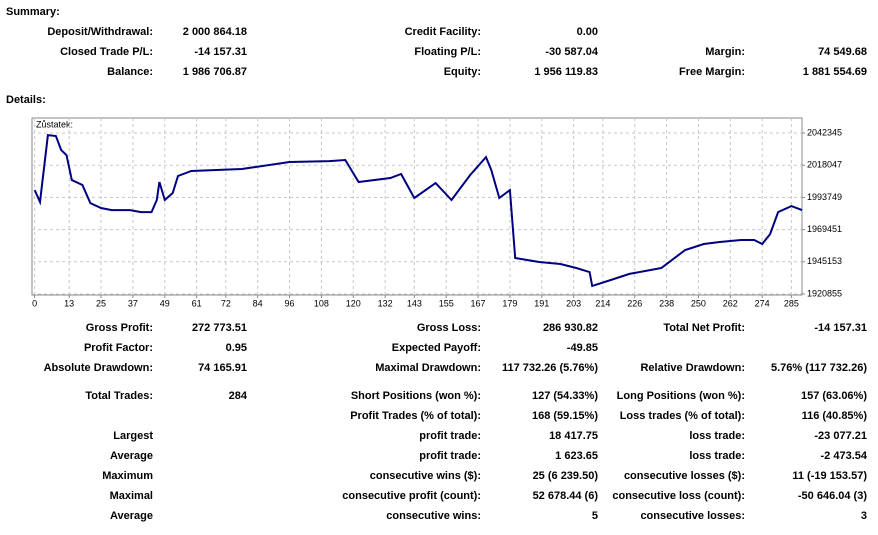 The height and width of the screenshot is (535, 878). Describe the element at coordinates (119, 328) in the screenshot. I see `label: Gross Profit:` at that location.